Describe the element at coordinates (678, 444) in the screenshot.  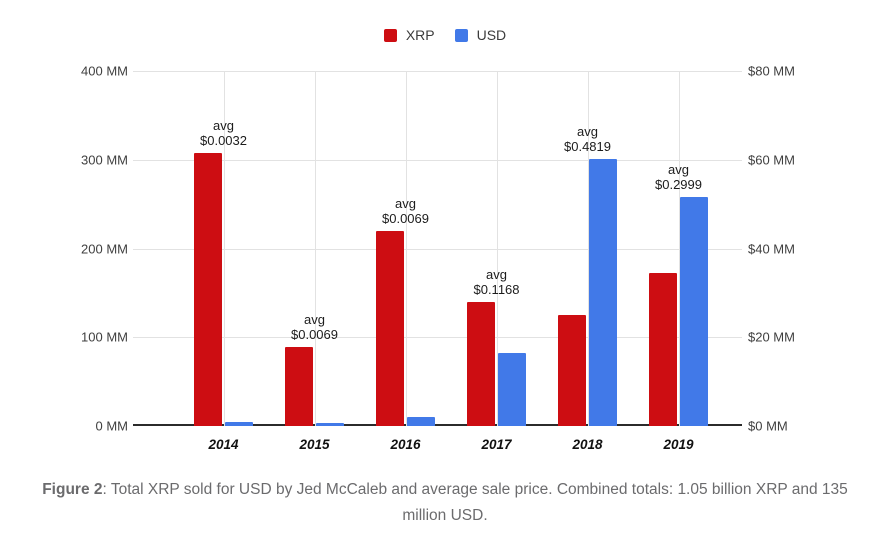
I see `x-axis-label-2019: 2019` at that location.